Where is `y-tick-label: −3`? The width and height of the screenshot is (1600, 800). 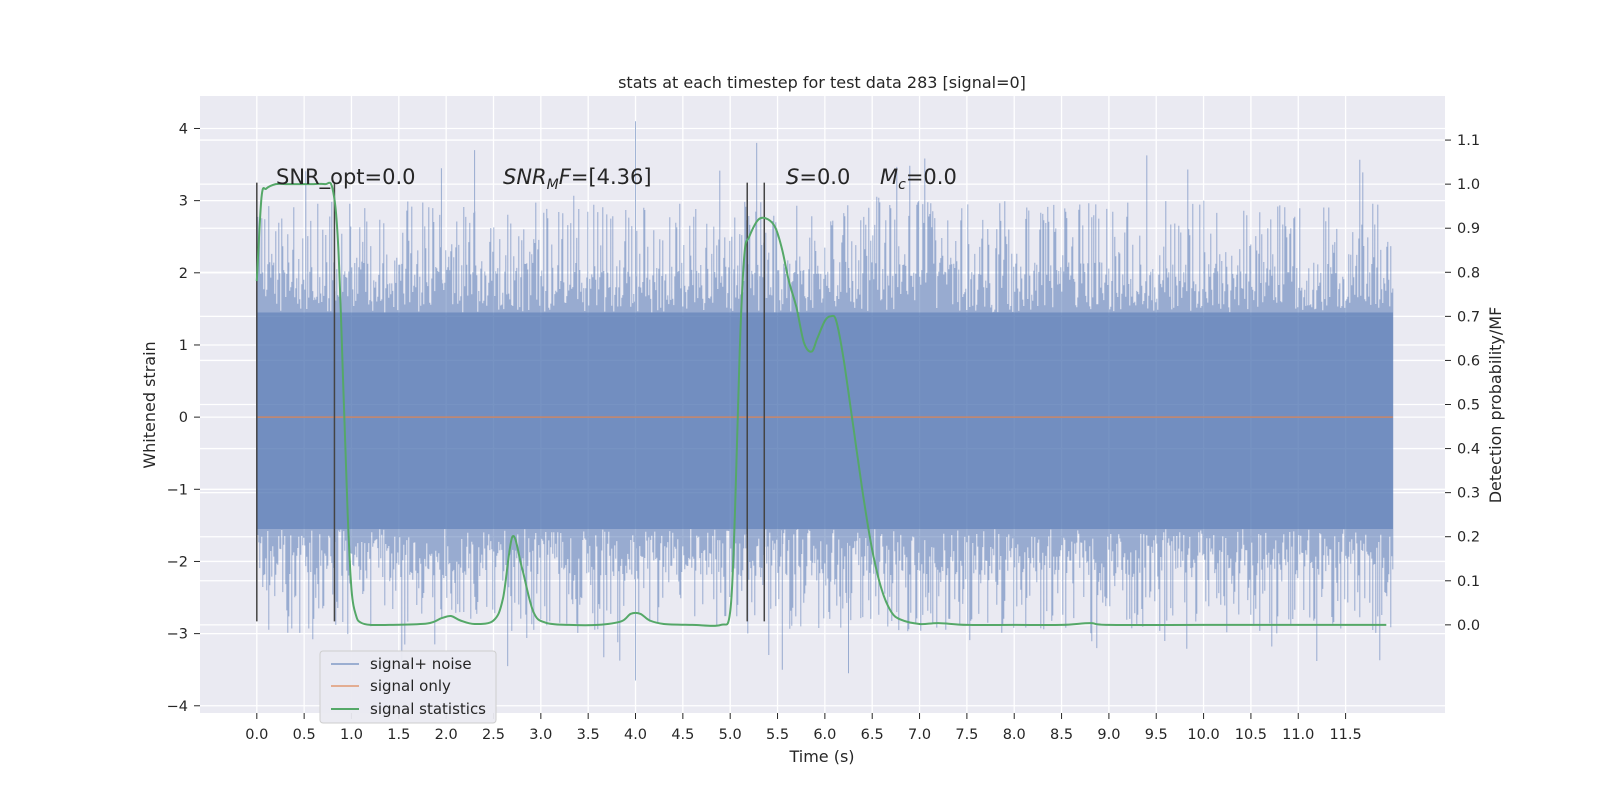
y-tick-label: −3 is located at coordinates (177, 635).